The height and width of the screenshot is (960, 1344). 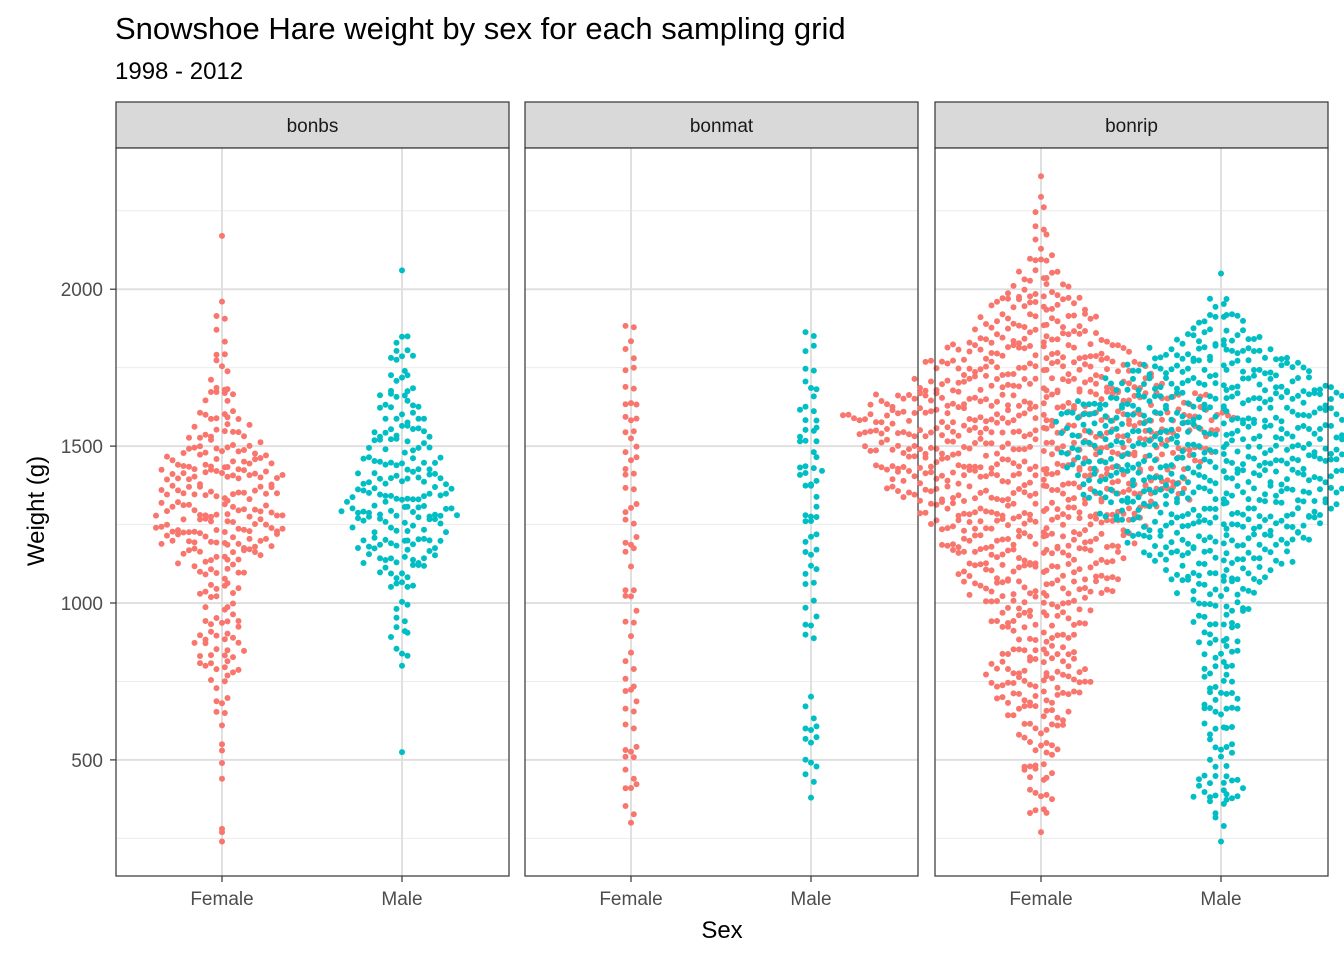 I want to click on facet-strip-label: bonrip, so click(x=1131, y=126).